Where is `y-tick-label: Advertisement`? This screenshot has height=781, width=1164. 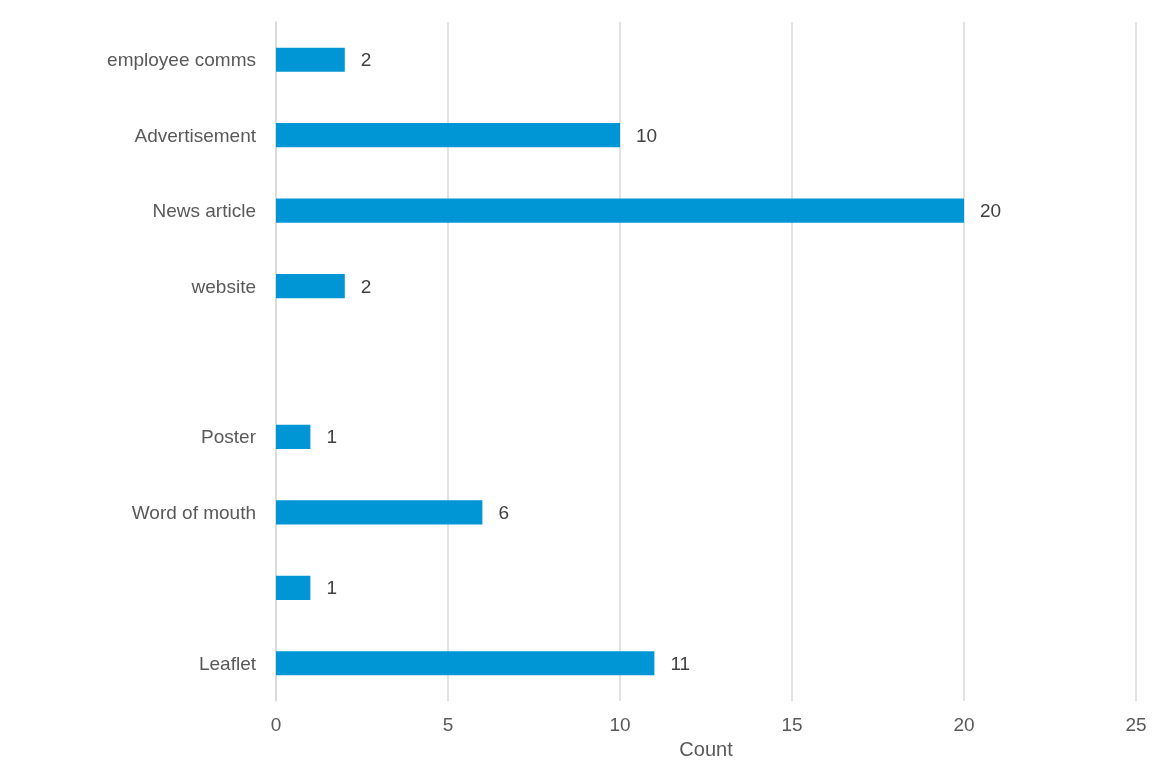
y-tick-label: Advertisement is located at coordinates (195, 135).